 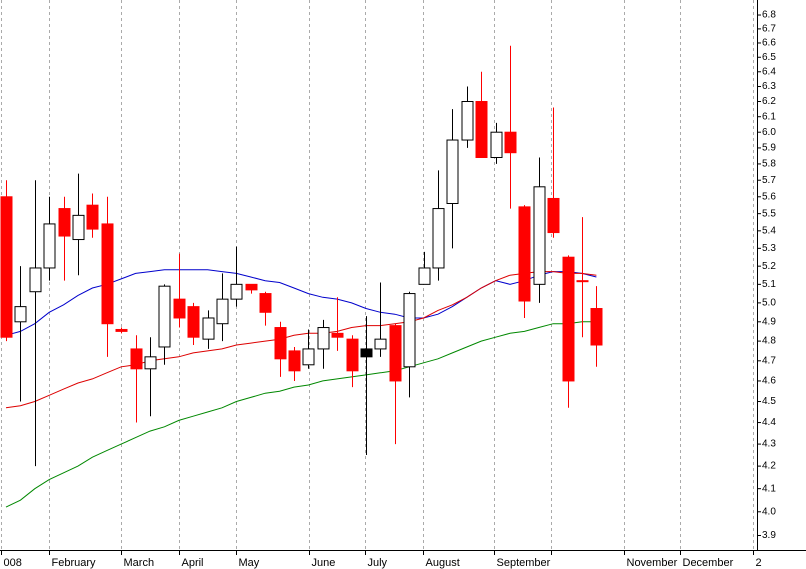 I want to click on y-tick-label: 4.1, so click(x=769, y=488).